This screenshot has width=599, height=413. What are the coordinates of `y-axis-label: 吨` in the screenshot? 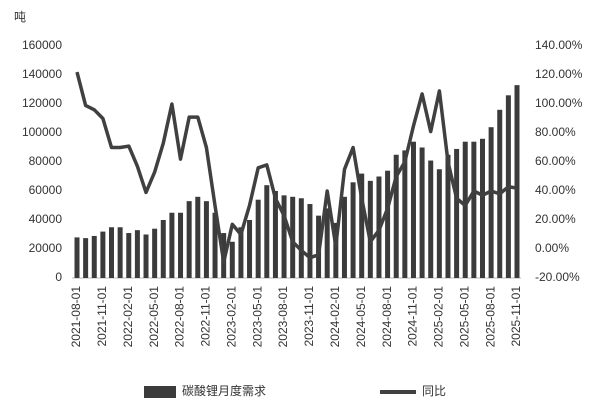 It's located at (20, 17).